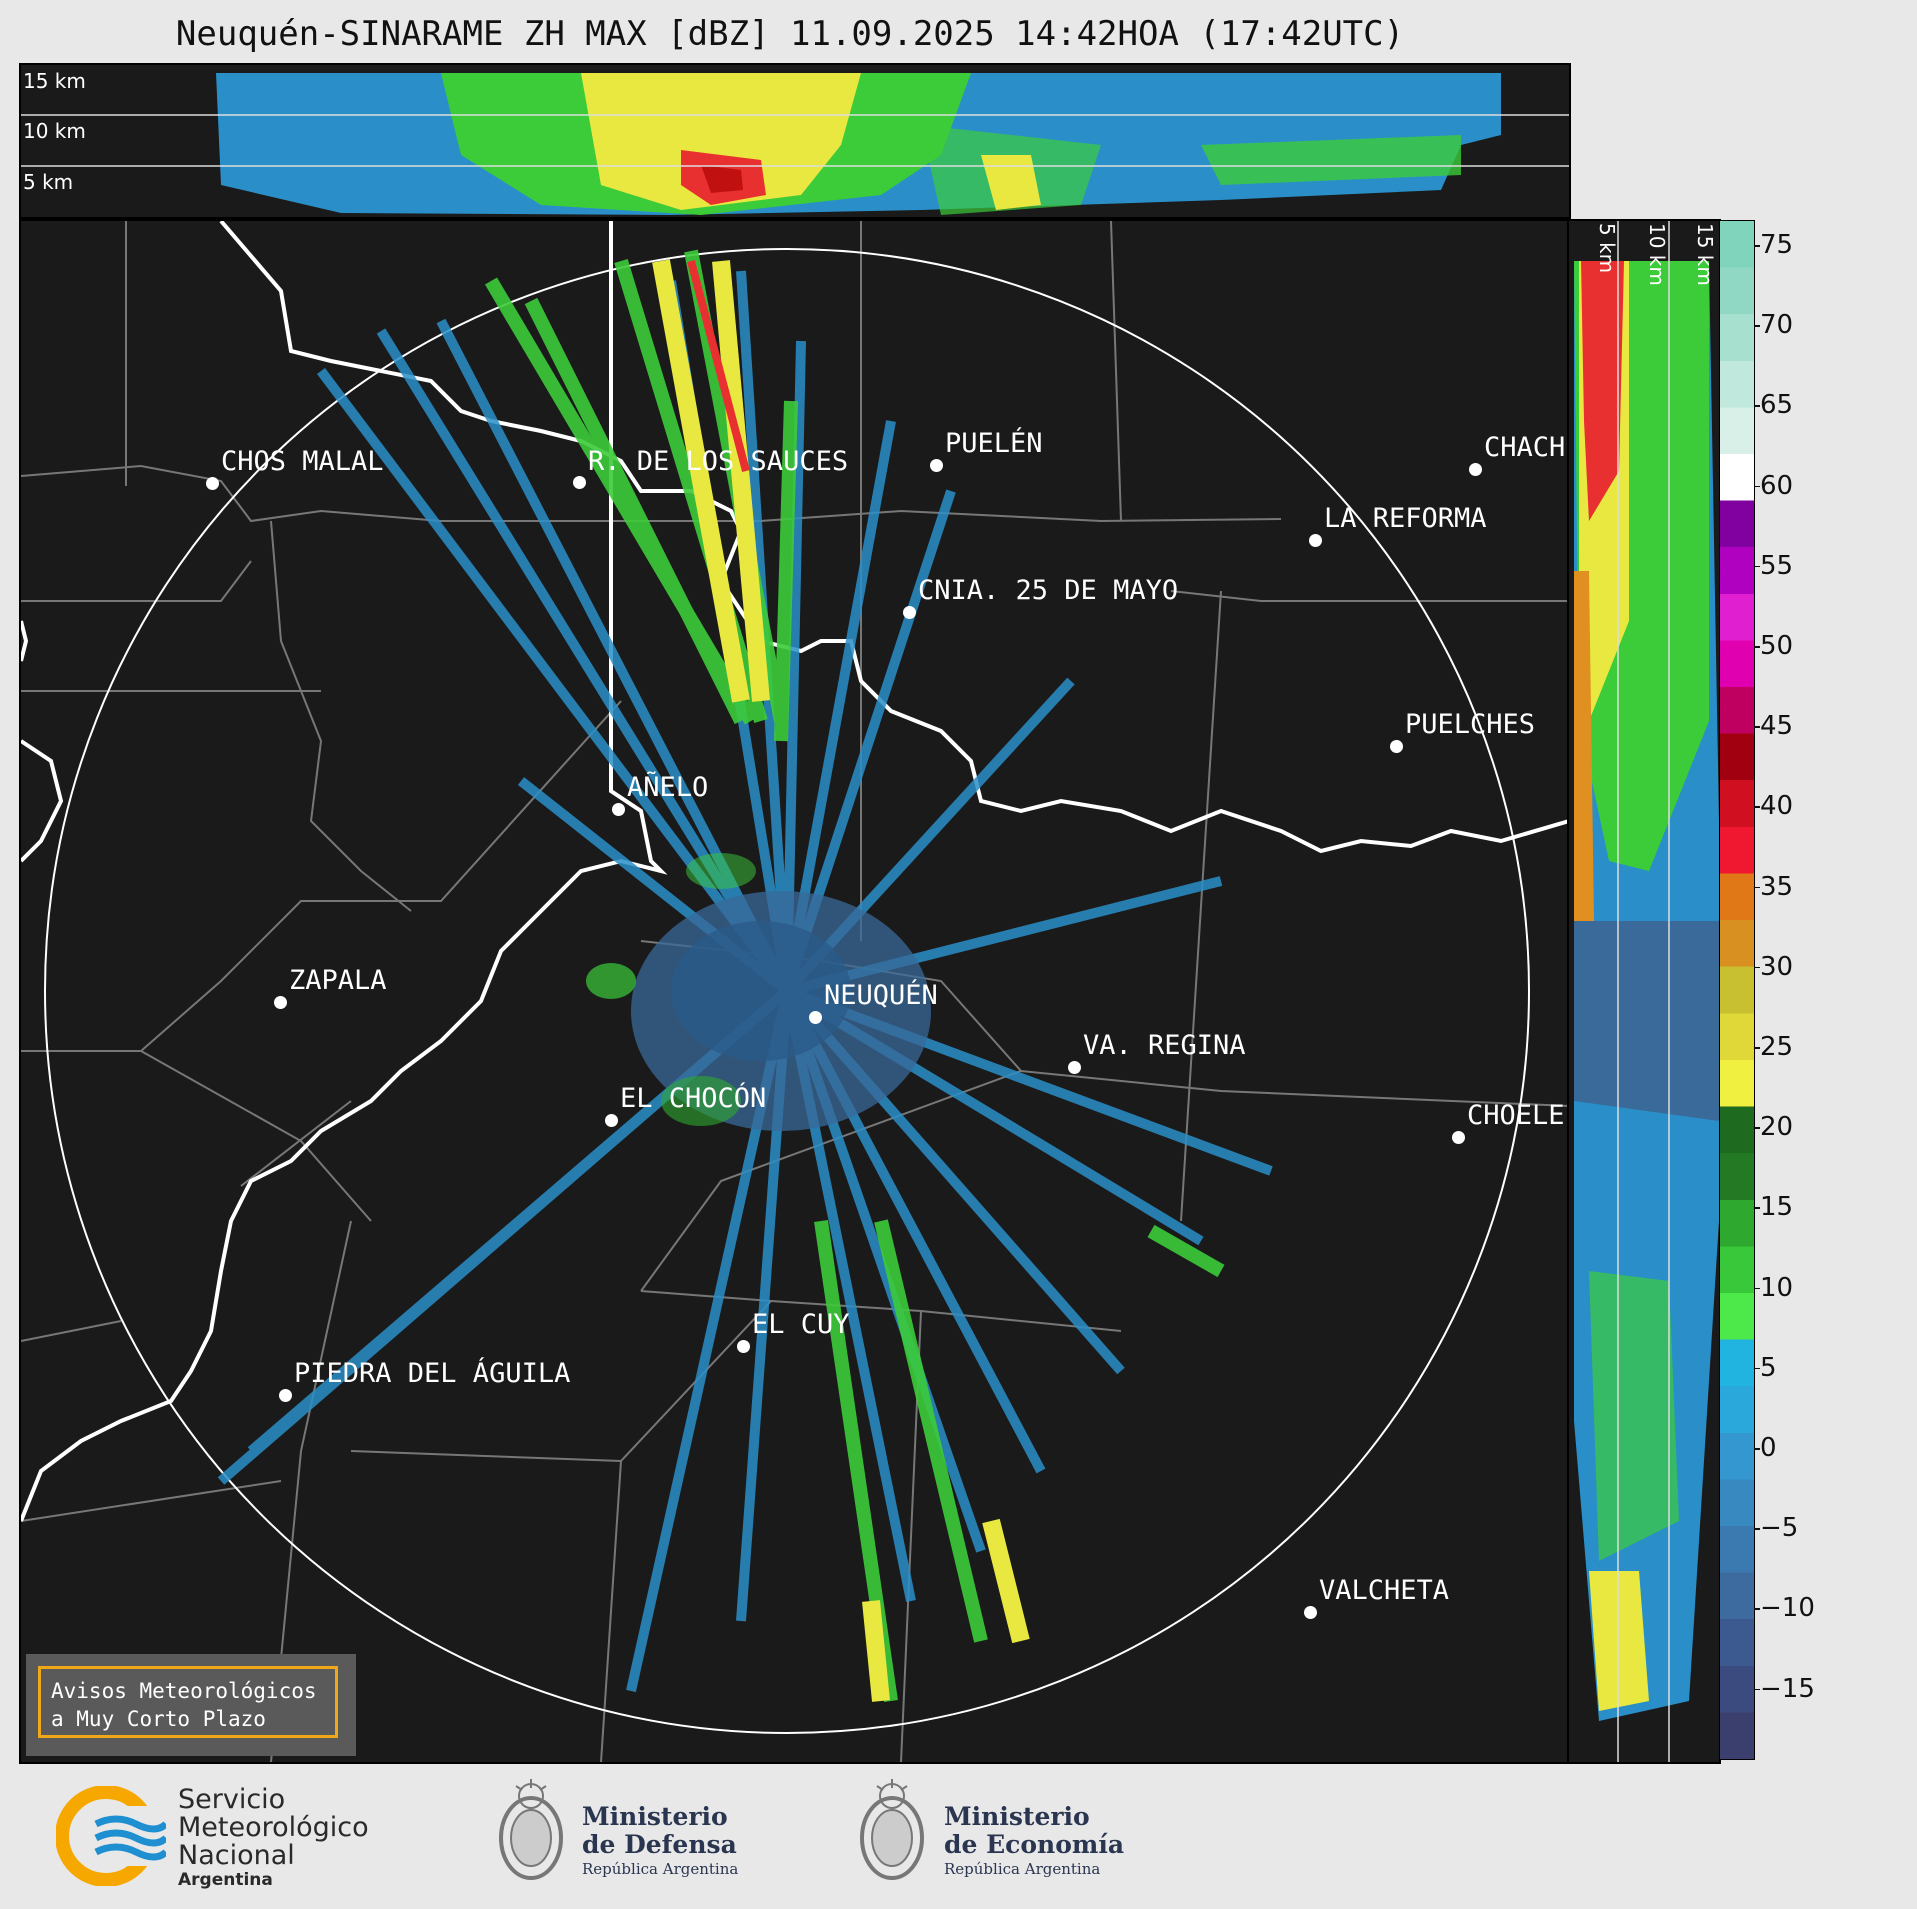 This screenshot has height=1909, width=1917. What do you see at coordinates (1765, 1448) in the screenshot?
I see `colorbar-tick: 0` at bounding box center [1765, 1448].